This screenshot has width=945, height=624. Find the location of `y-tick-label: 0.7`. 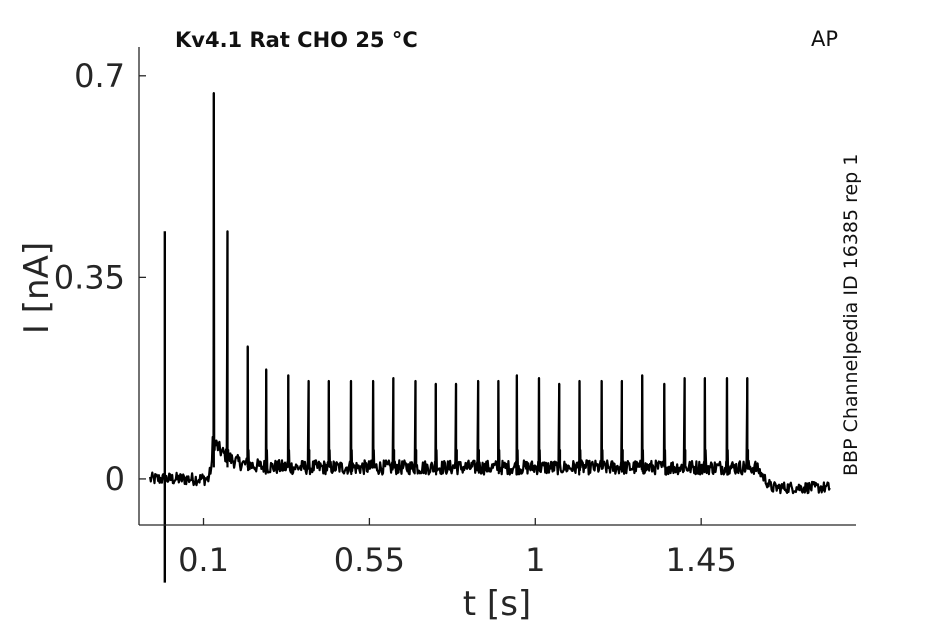

y-tick-label: 0.7 is located at coordinates (99, 76).